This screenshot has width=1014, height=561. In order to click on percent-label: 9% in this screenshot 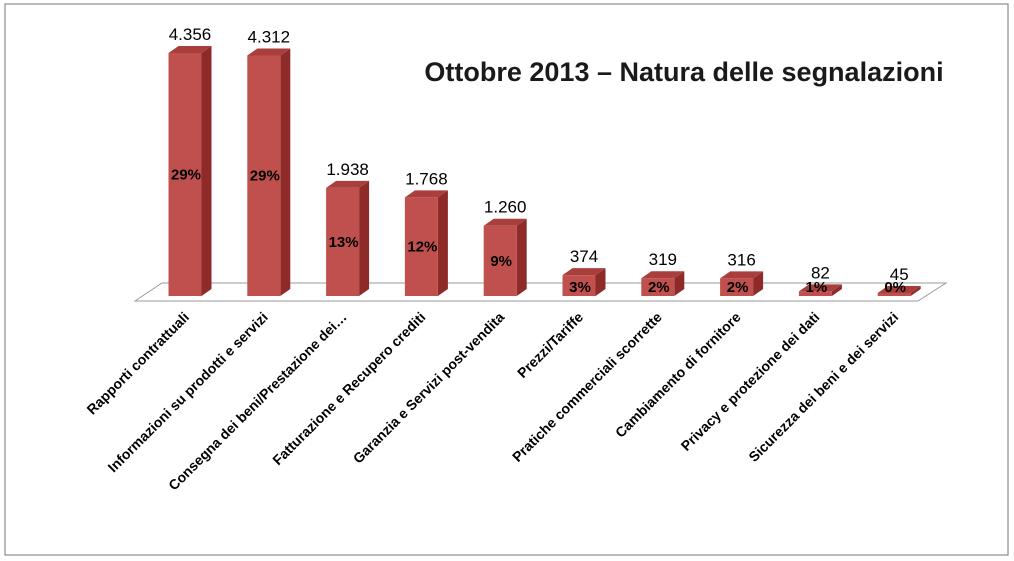, I will do `click(501, 261)`.